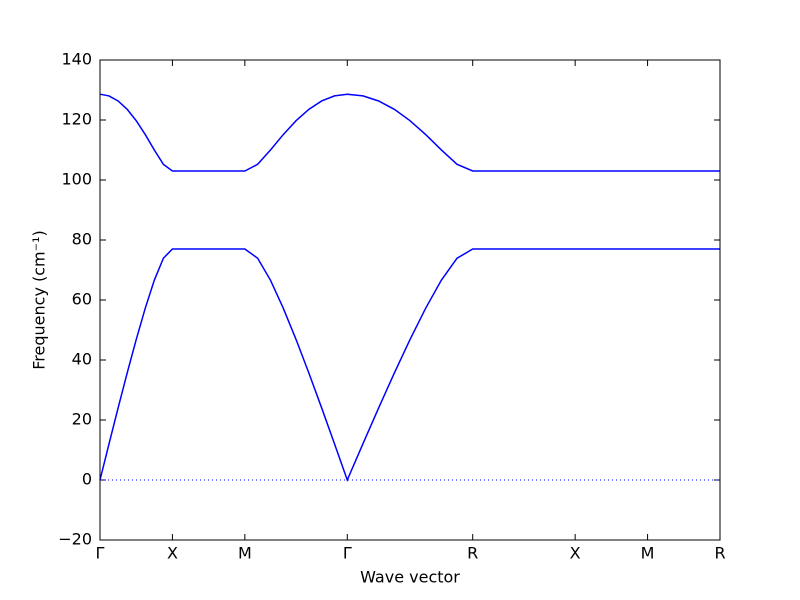 The height and width of the screenshot is (600, 800). I want to click on y-tick-label: 80, so click(82, 239).